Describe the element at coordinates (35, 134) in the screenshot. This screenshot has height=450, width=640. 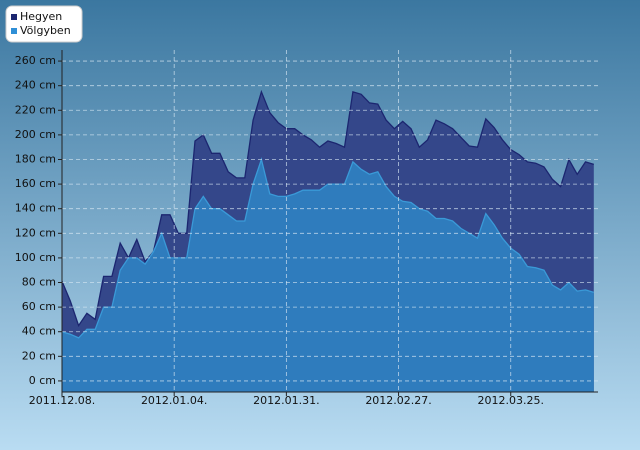
I see `y-tick-label: 200 cm` at that location.